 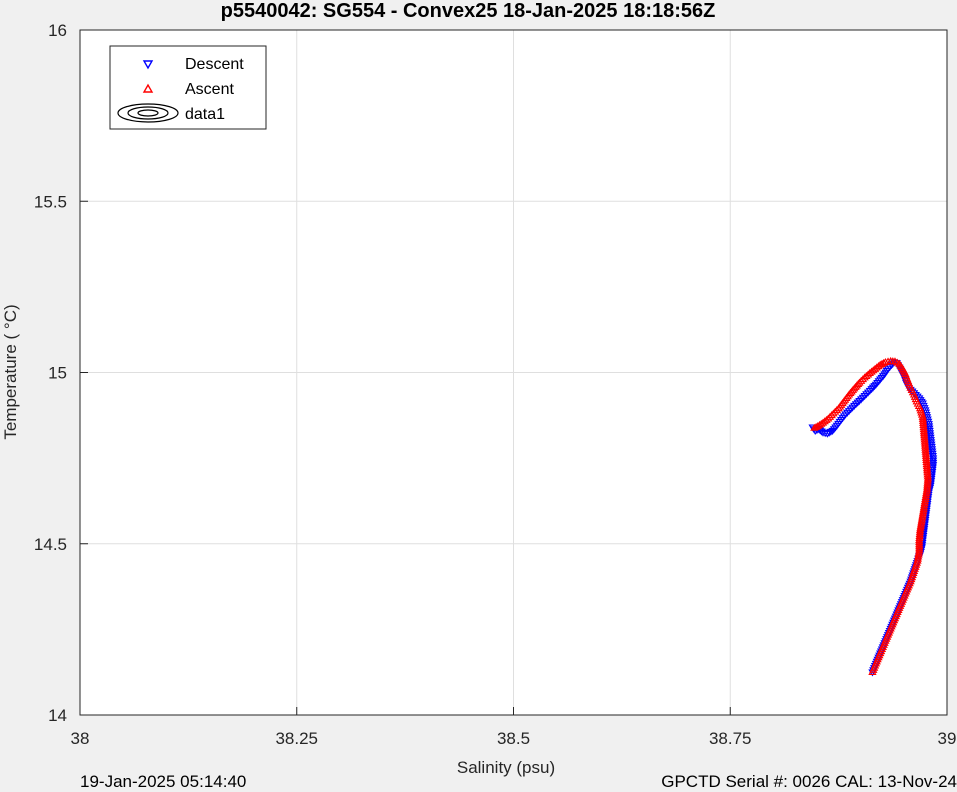 What do you see at coordinates (205, 114) in the screenshot?
I see `legend-data1-label: data1` at bounding box center [205, 114].